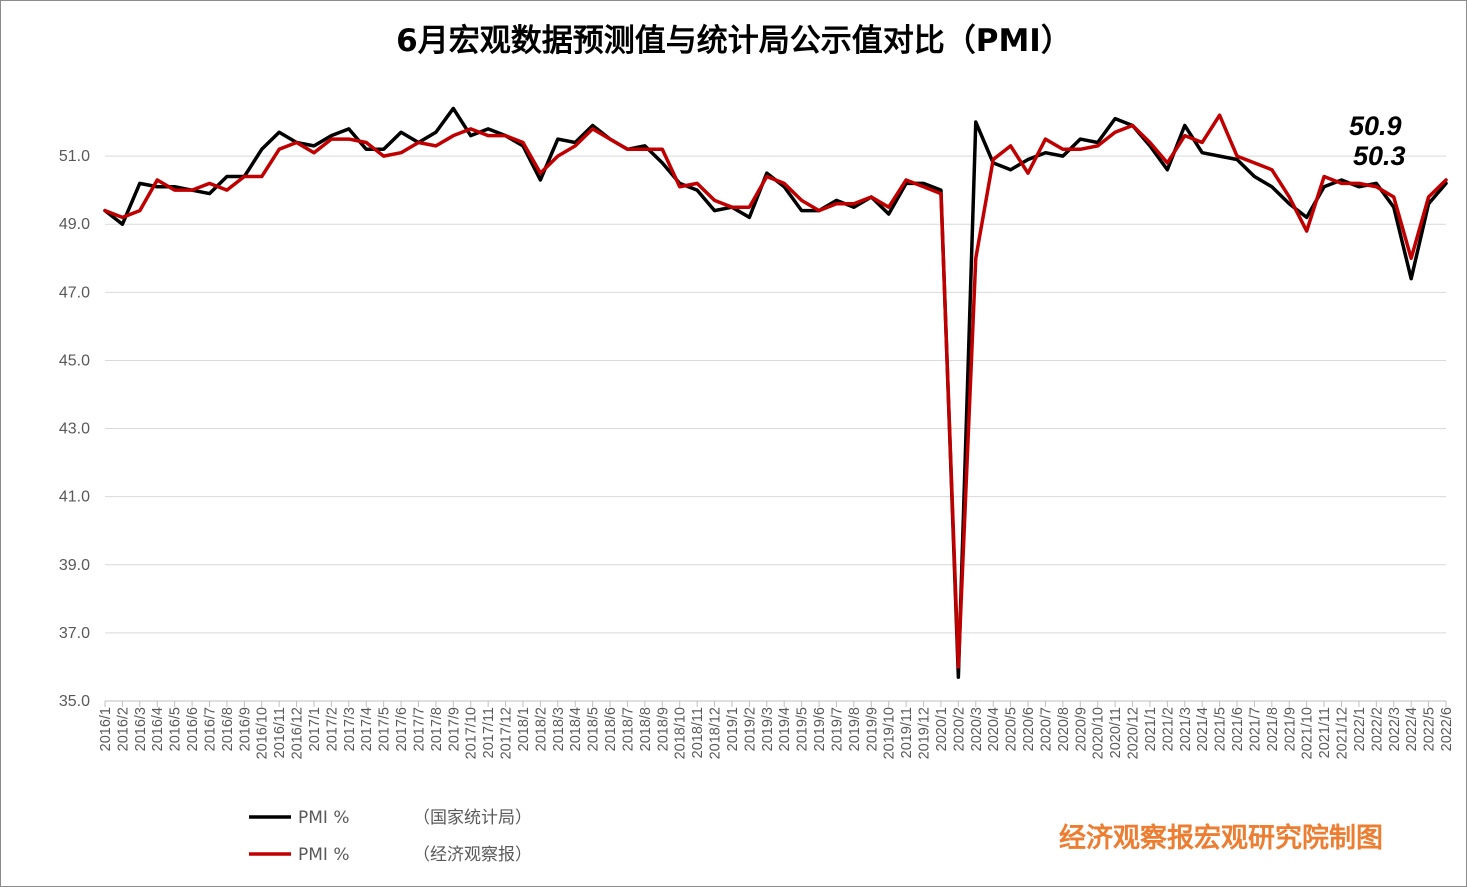 The width and height of the screenshot is (1467, 887). I want to click on x-tick-label: 2017/2, so click(332, 729).